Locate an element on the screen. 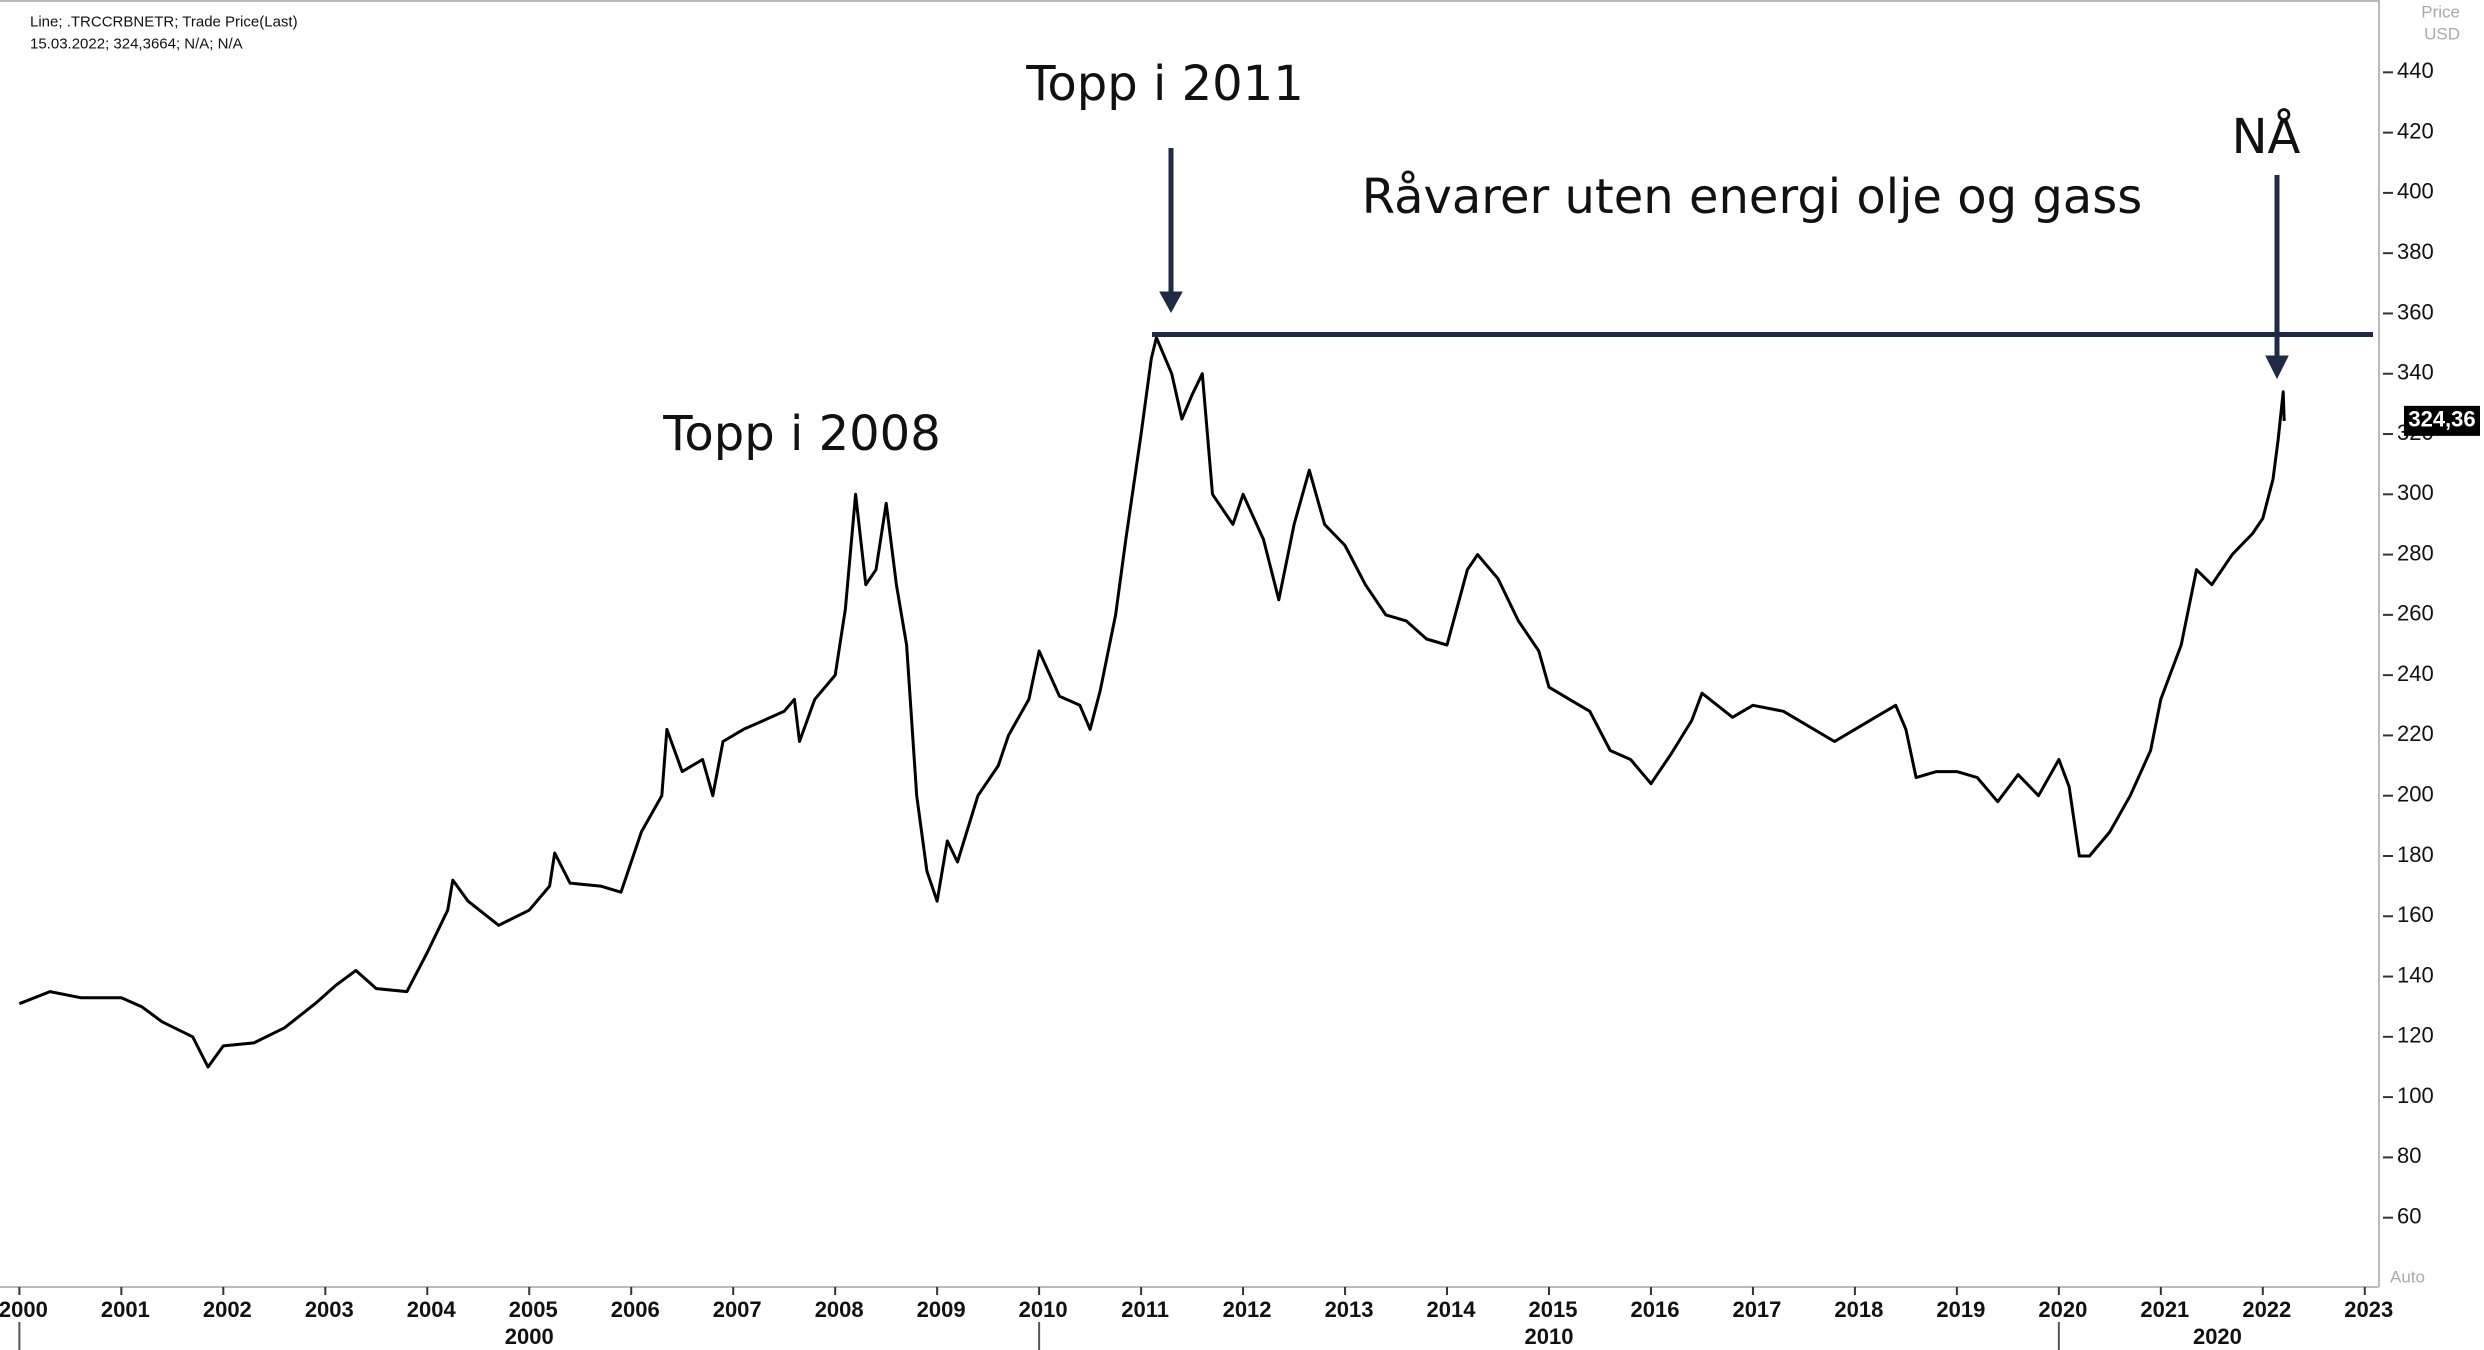  header-line: Line; .TRCCRBNETR; Trade Price(Last) is located at coordinates (164, 21).